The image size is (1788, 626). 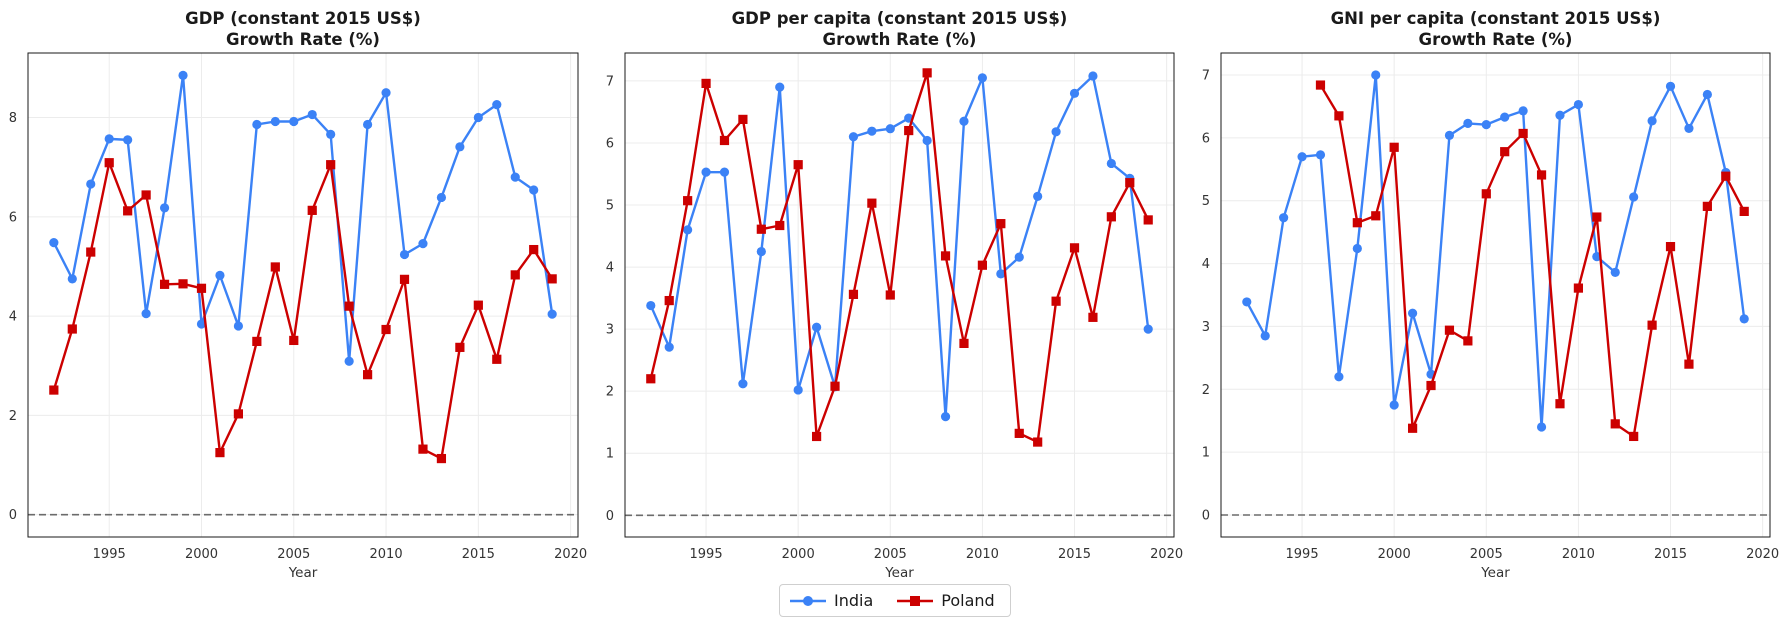 I want to click on legend: India Poland, so click(x=895, y=600).